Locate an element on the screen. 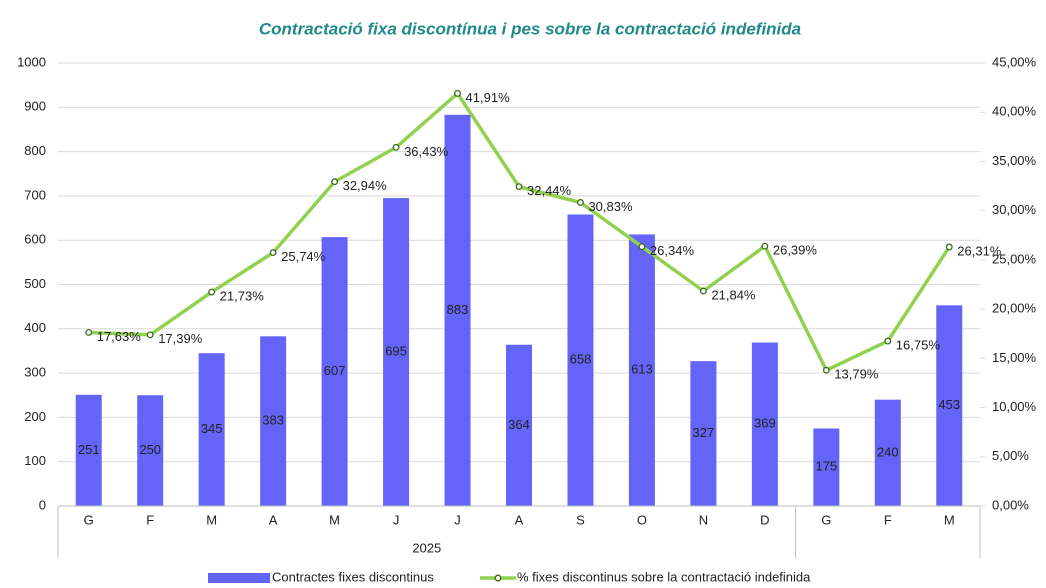 The height and width of the screenshot is (588, 1046). bar-value-label: 453 is located at coordinates (949, 404).